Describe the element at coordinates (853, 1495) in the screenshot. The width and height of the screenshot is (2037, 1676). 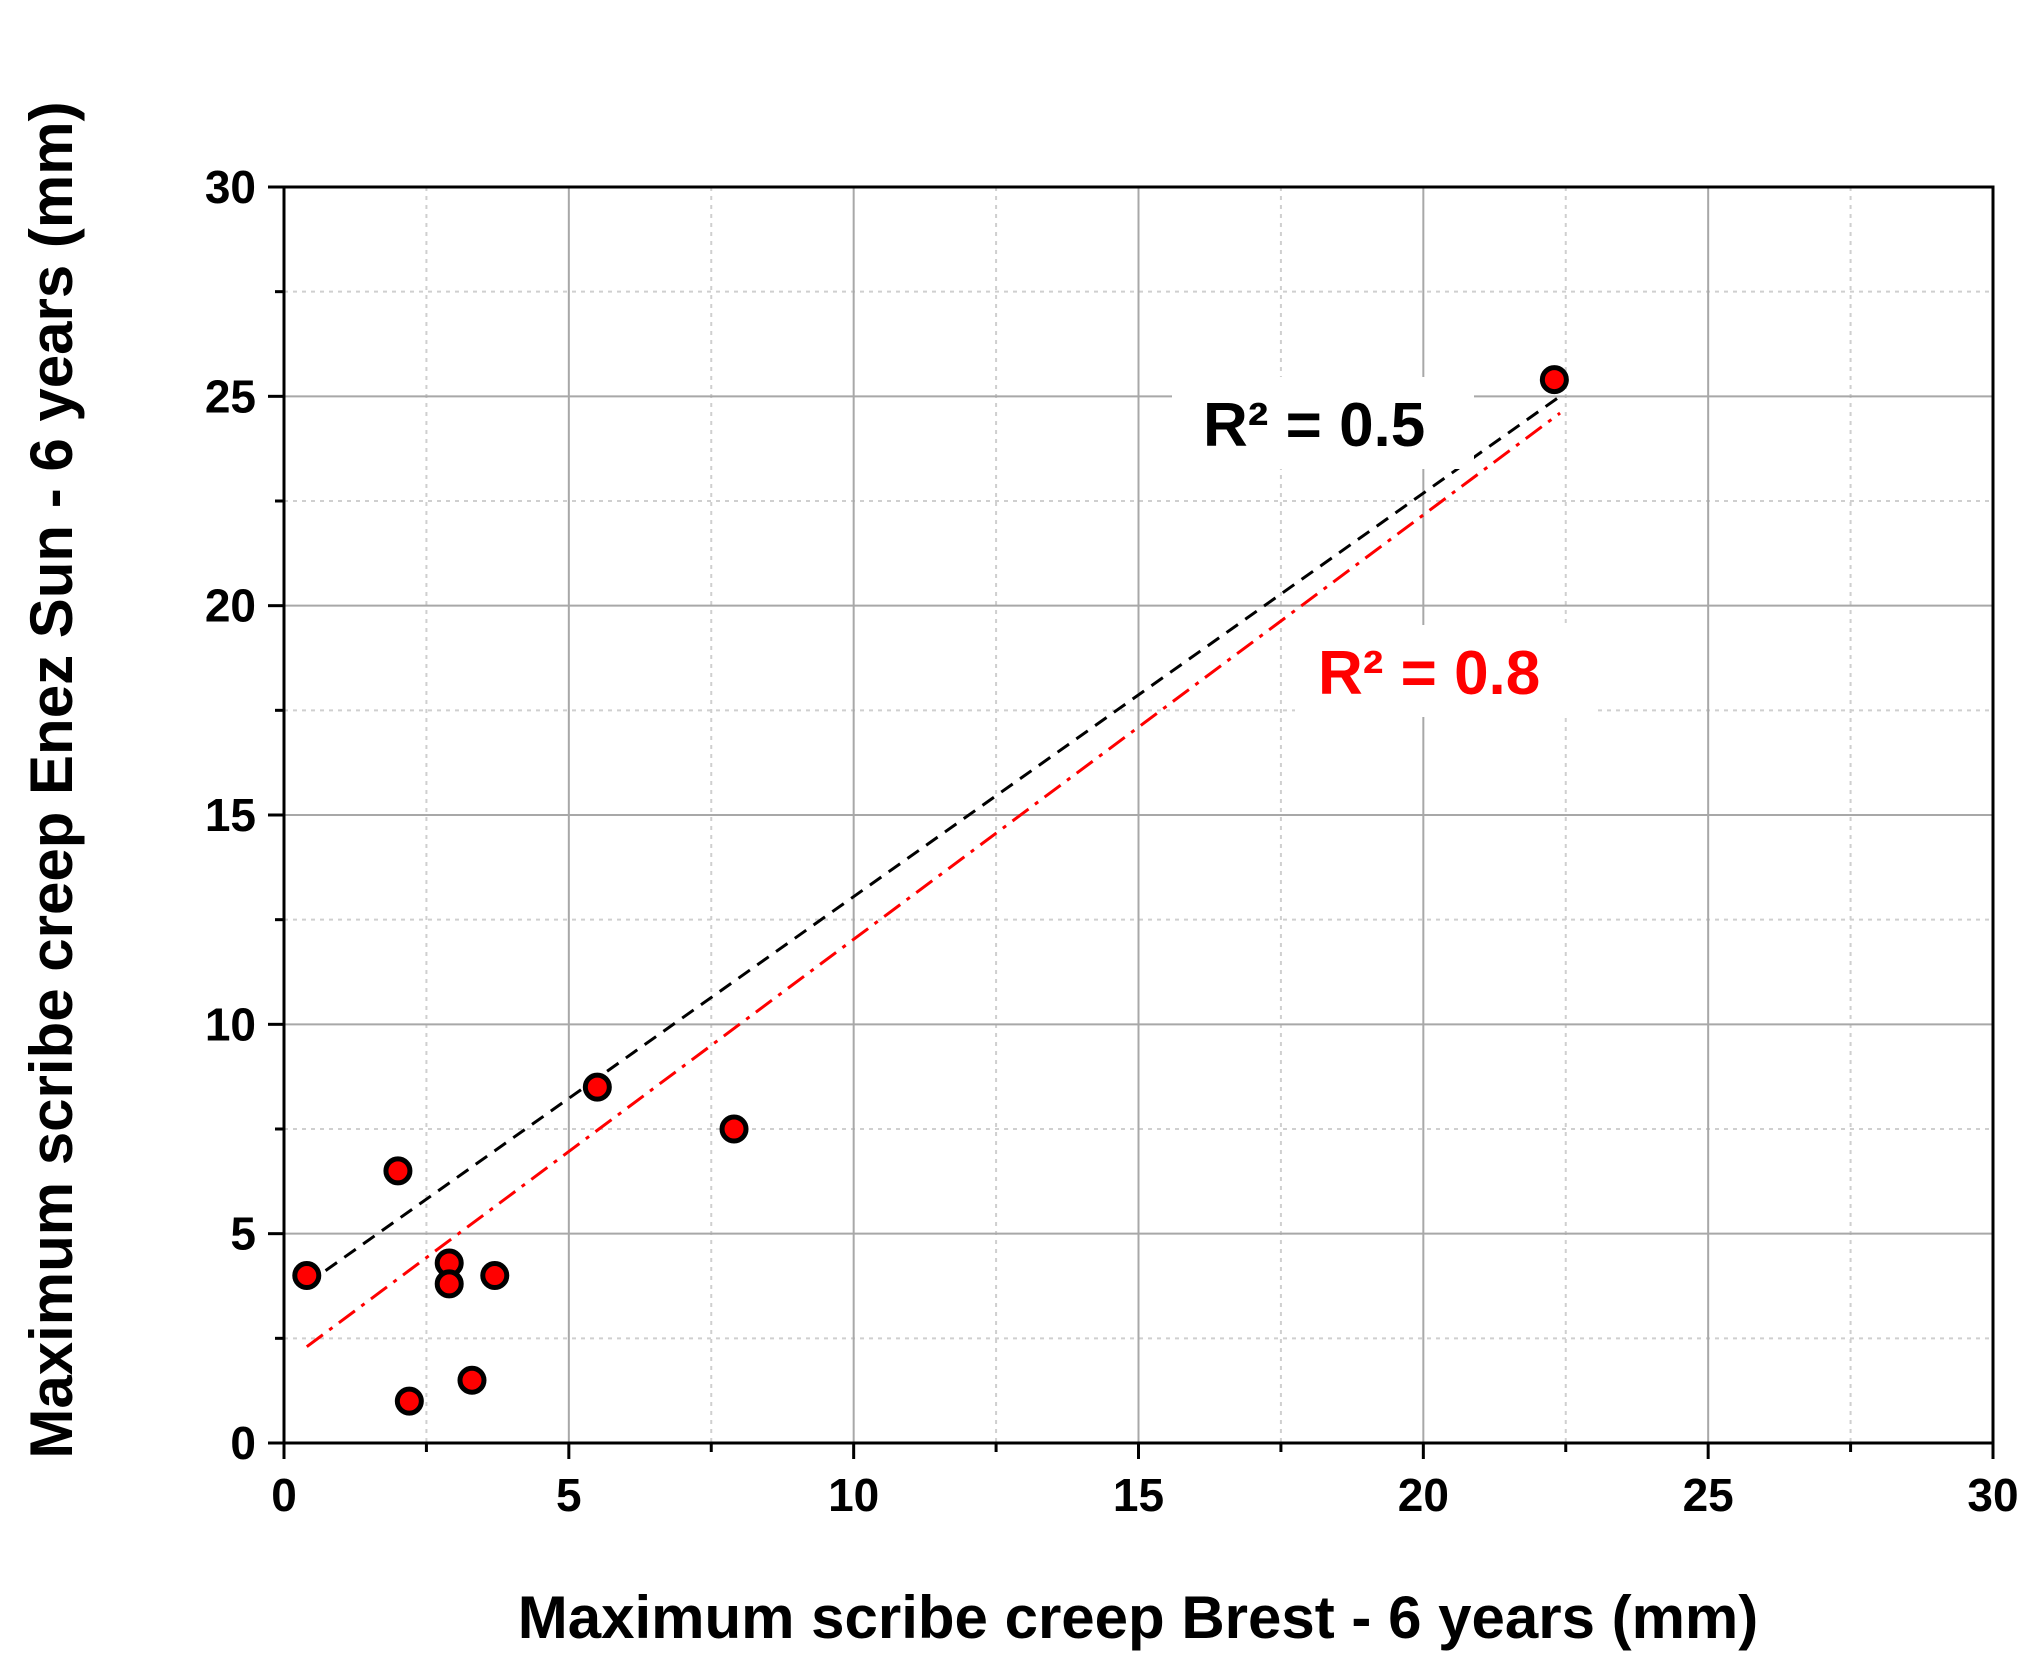
I see `x-tick-label: 10` at that location.